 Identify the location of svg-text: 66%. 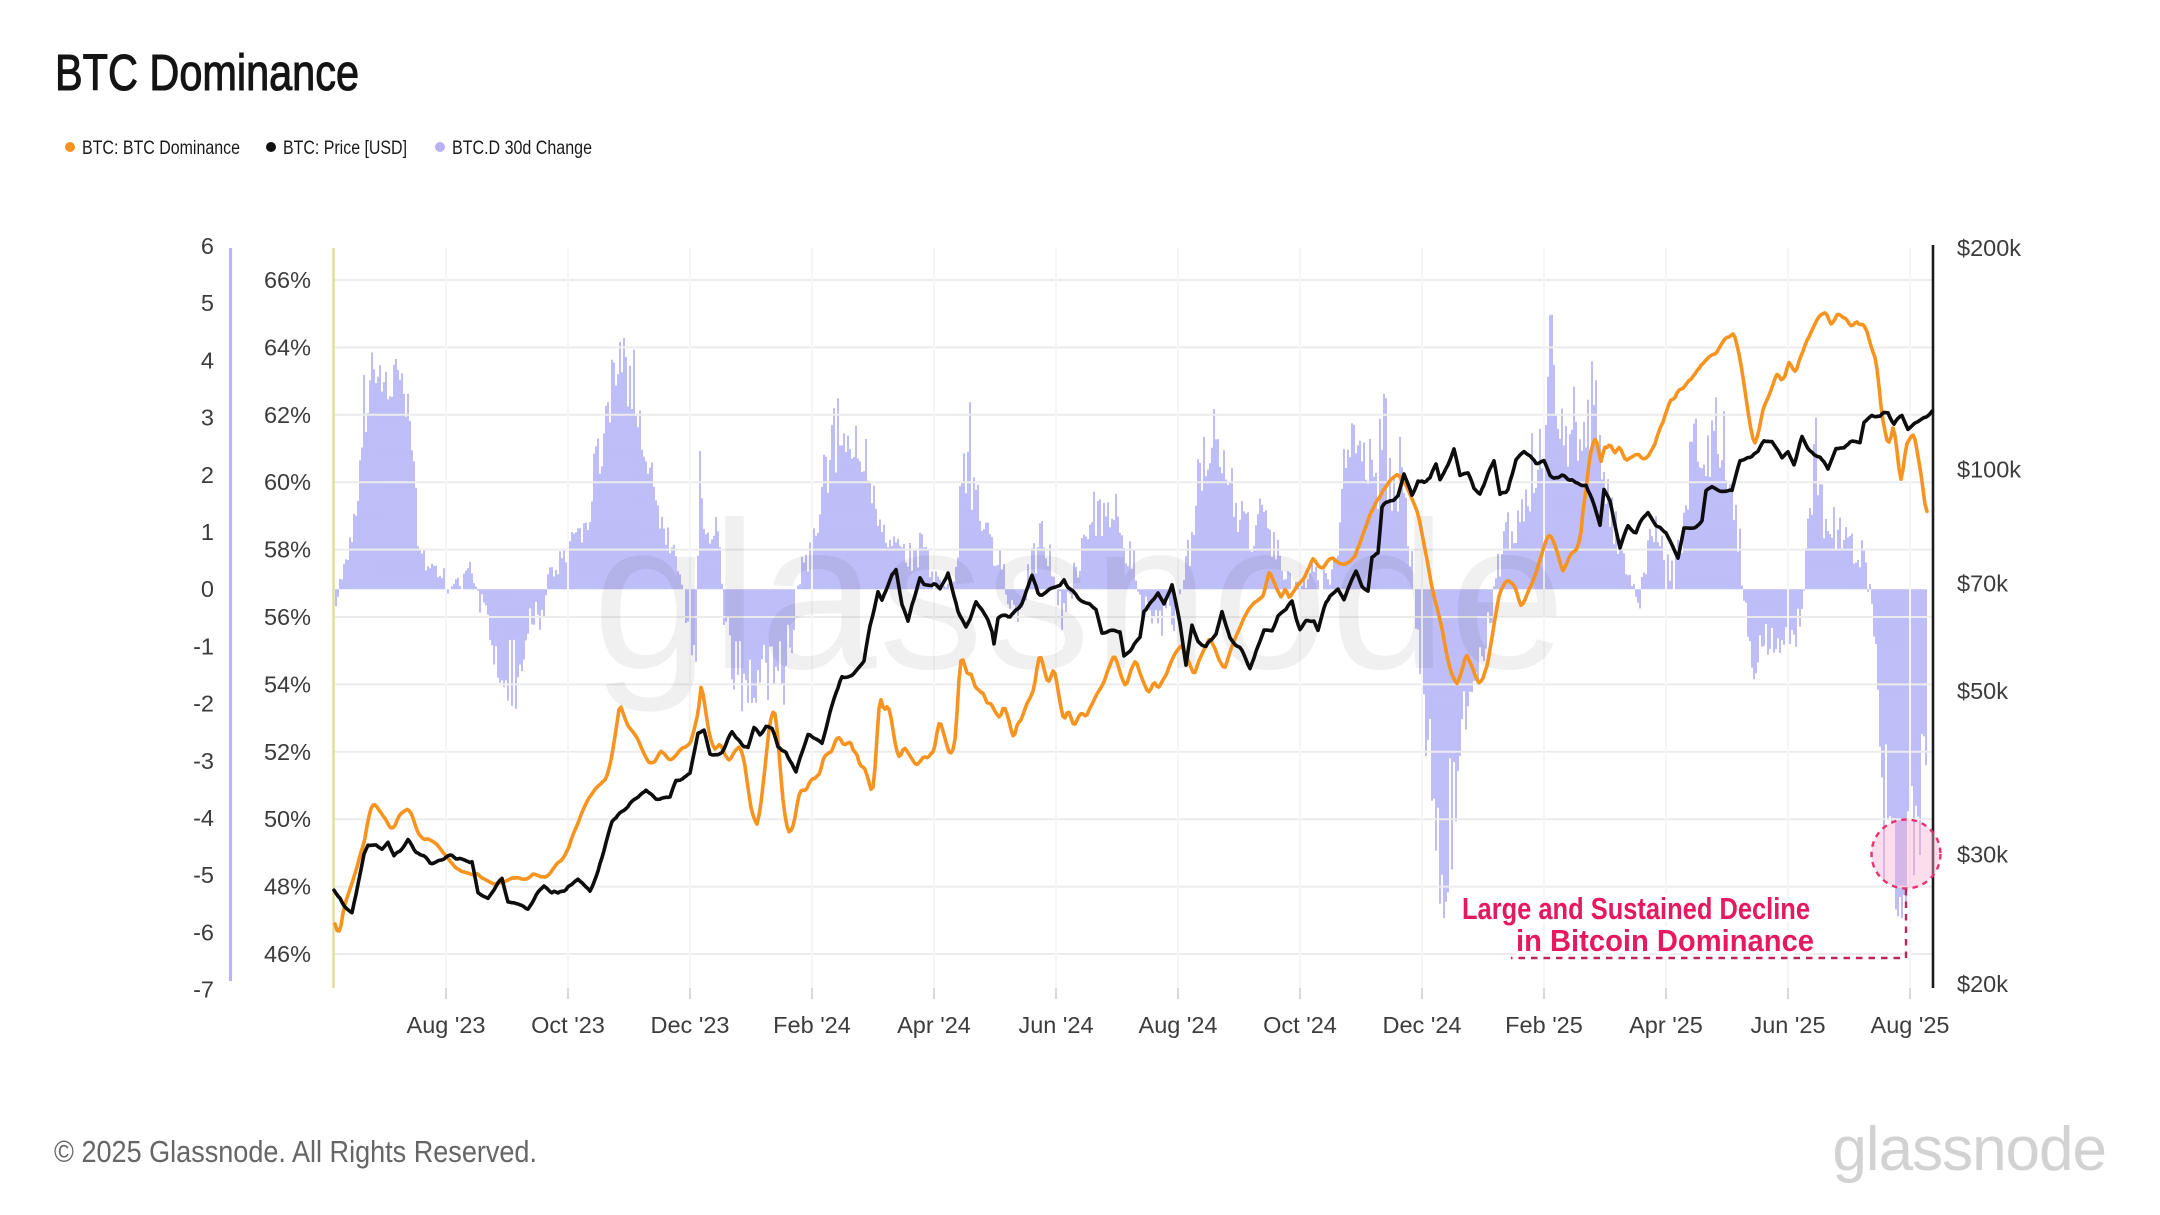
(287, 280).